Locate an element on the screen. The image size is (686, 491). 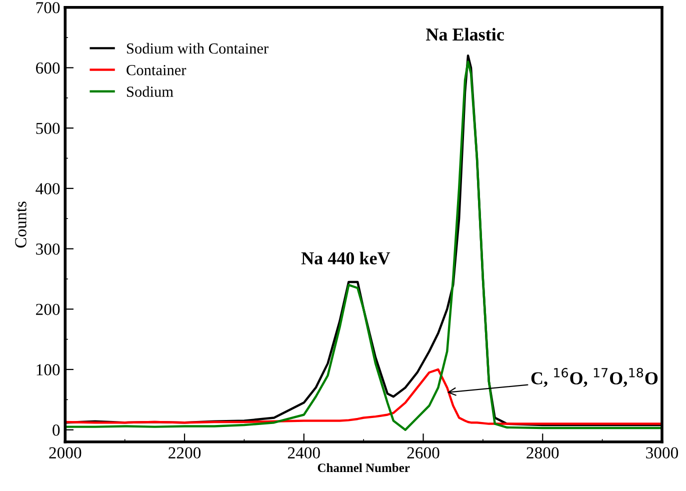
y-tick-label: 300 is located at coordinates (48, 249).